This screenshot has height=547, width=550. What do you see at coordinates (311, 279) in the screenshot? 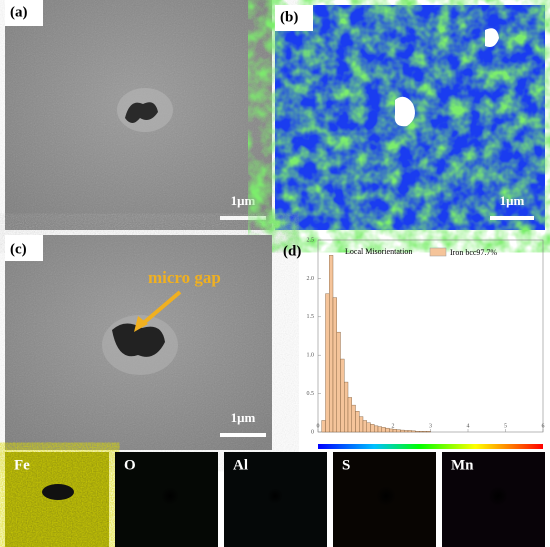
I see `y-tick-label: 2.0` at bounding box center [311, 279].